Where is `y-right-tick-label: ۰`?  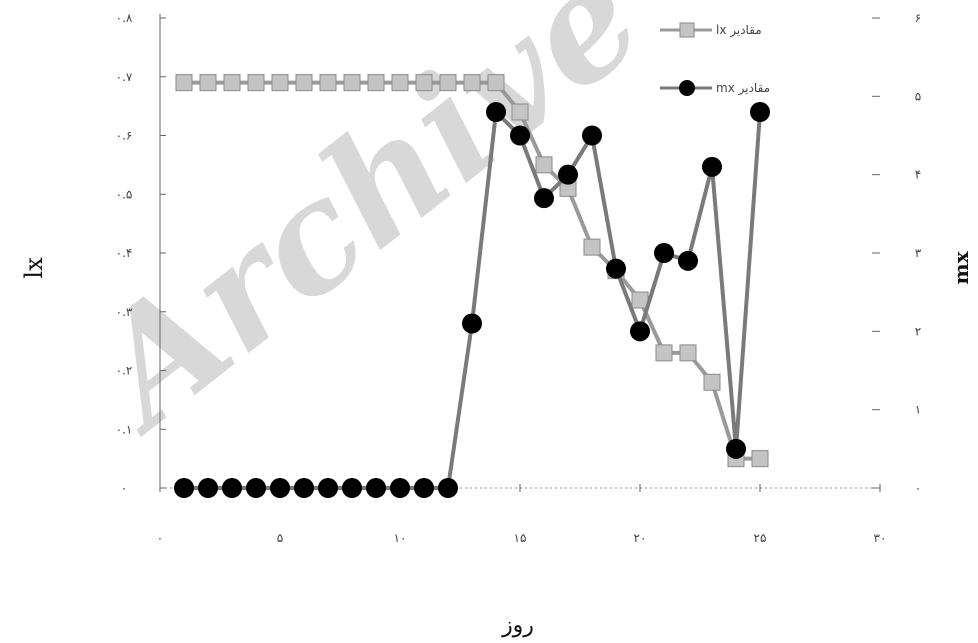 y-right-tick-label: ۰ is located at coordinates (918, 488).